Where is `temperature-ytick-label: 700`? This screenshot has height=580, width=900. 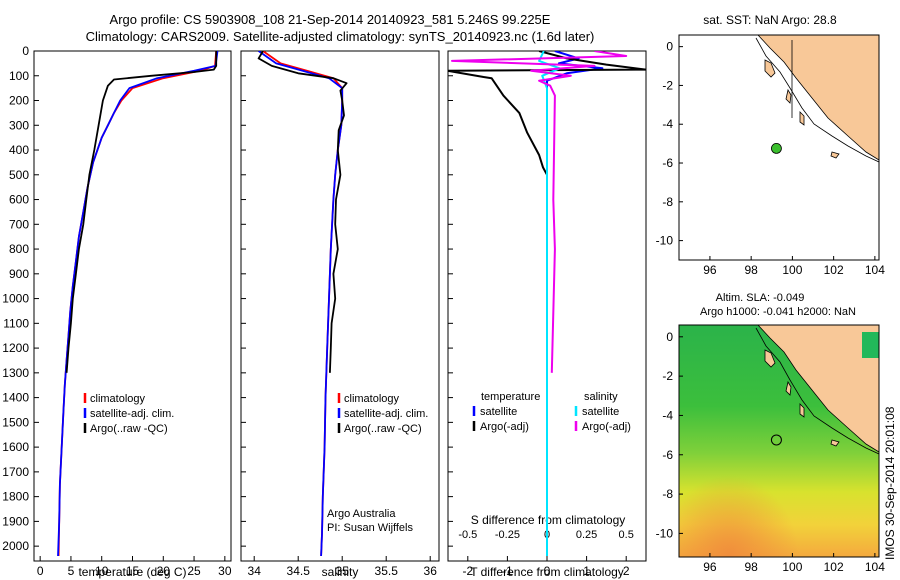 temperature-ytick-label: 700 is located at coordinates (19, 224).